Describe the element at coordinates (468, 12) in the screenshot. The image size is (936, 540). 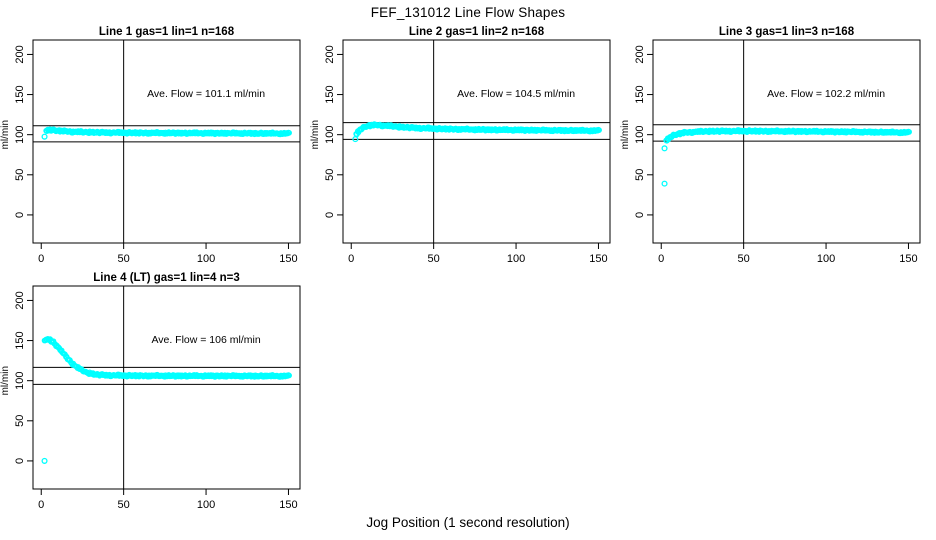
I see `main-title: FEF_131012 Line Flow Shapes` at that location.